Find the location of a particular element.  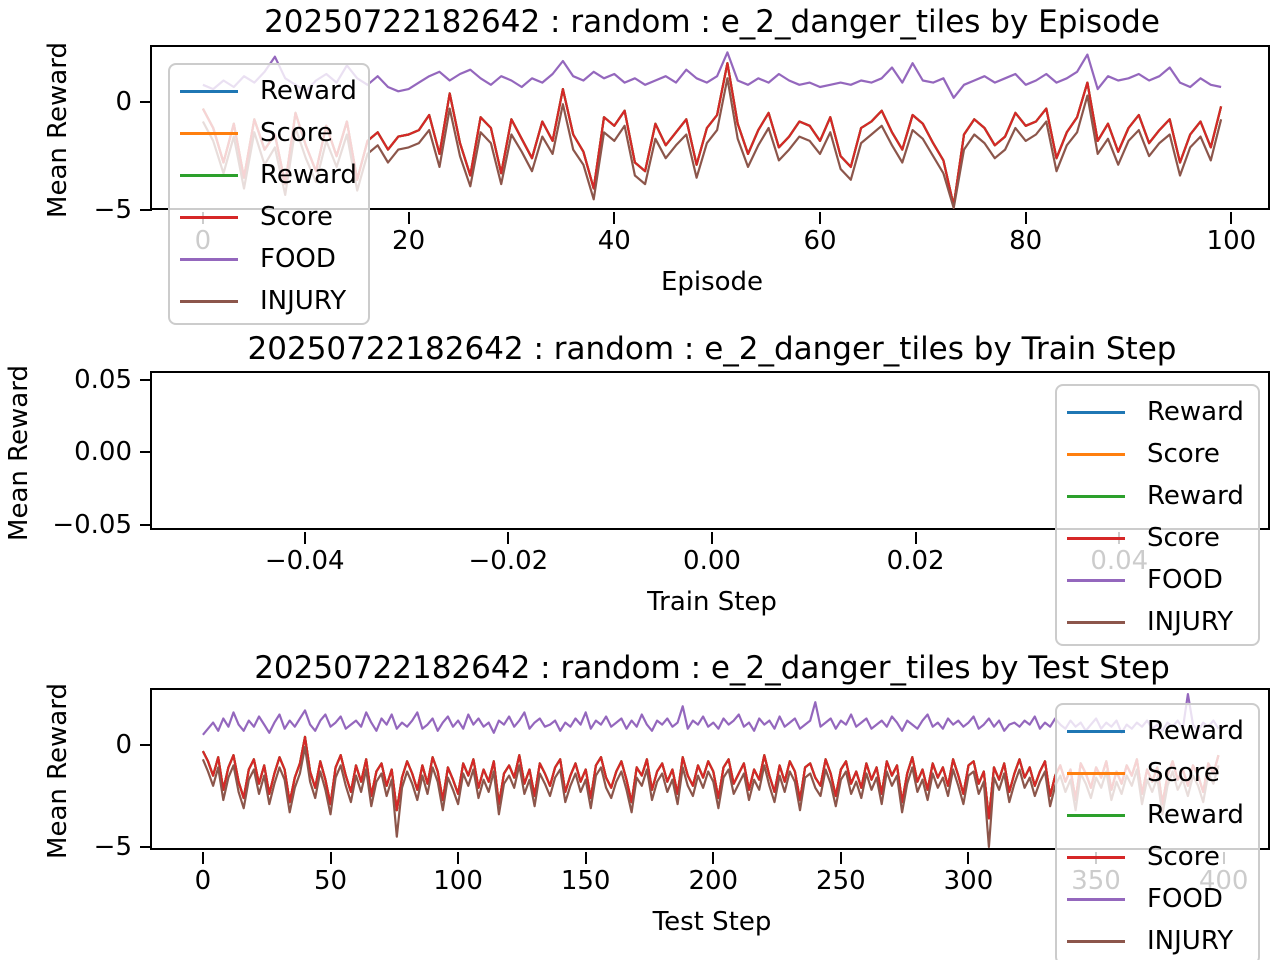

y-tick-label: 0 is located at coordinates (123, 102).